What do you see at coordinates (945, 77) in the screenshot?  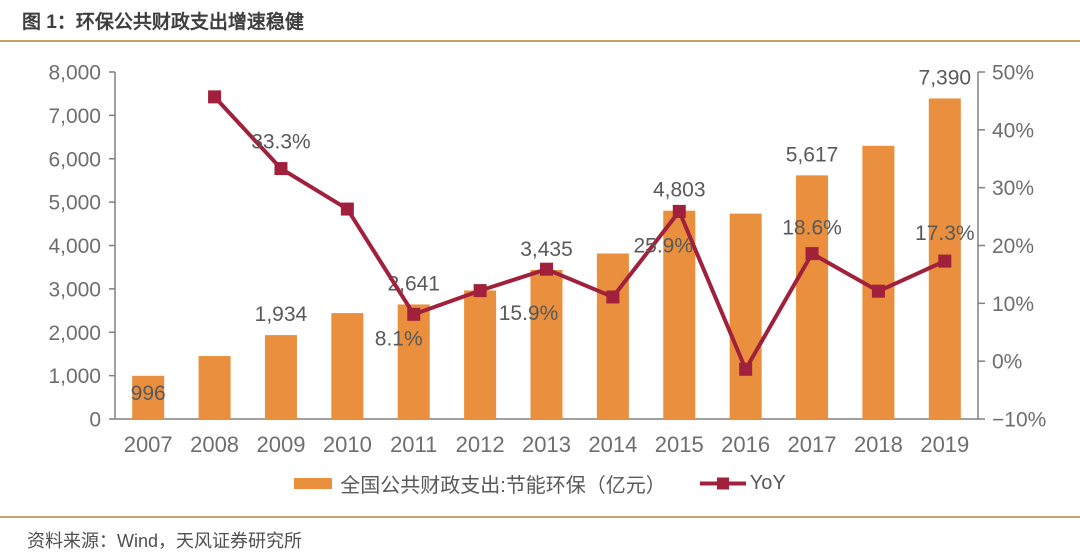 I see `bar-value-label: 7,390` at bounding box center [945, 77].